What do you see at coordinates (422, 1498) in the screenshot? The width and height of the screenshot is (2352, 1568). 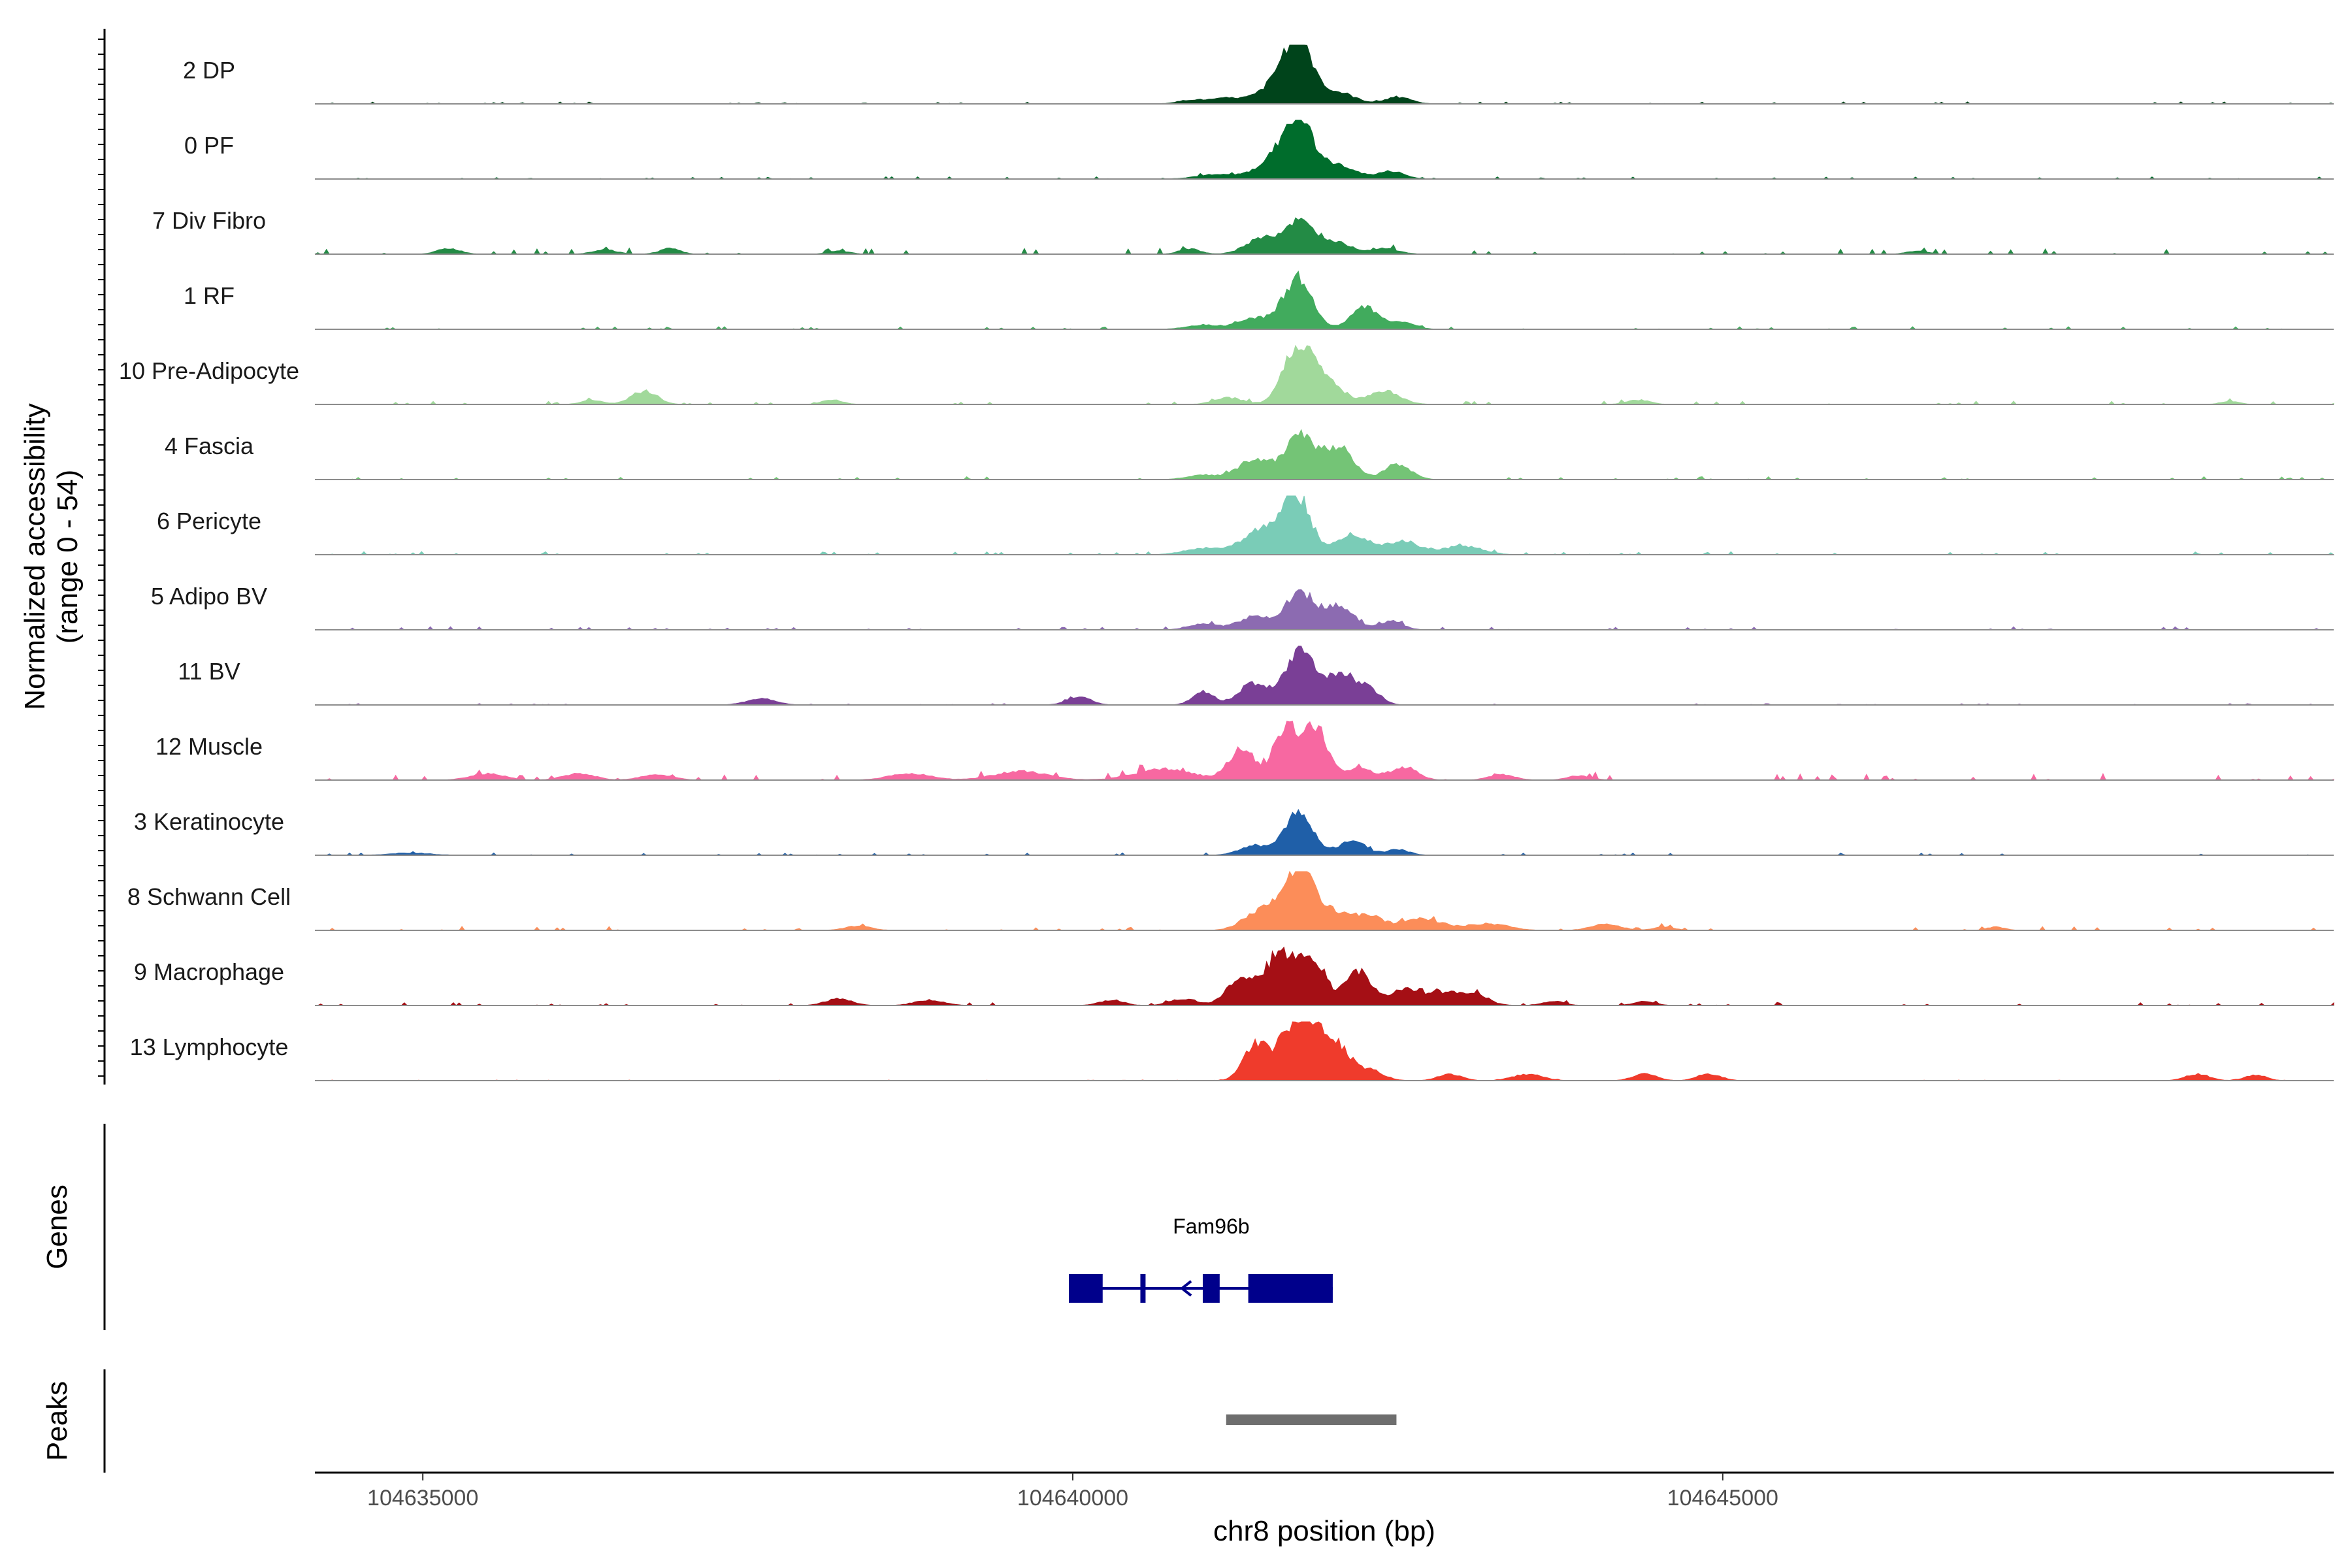 I see `x-tick-label: 104635000` at bounding box center [422, 1498].